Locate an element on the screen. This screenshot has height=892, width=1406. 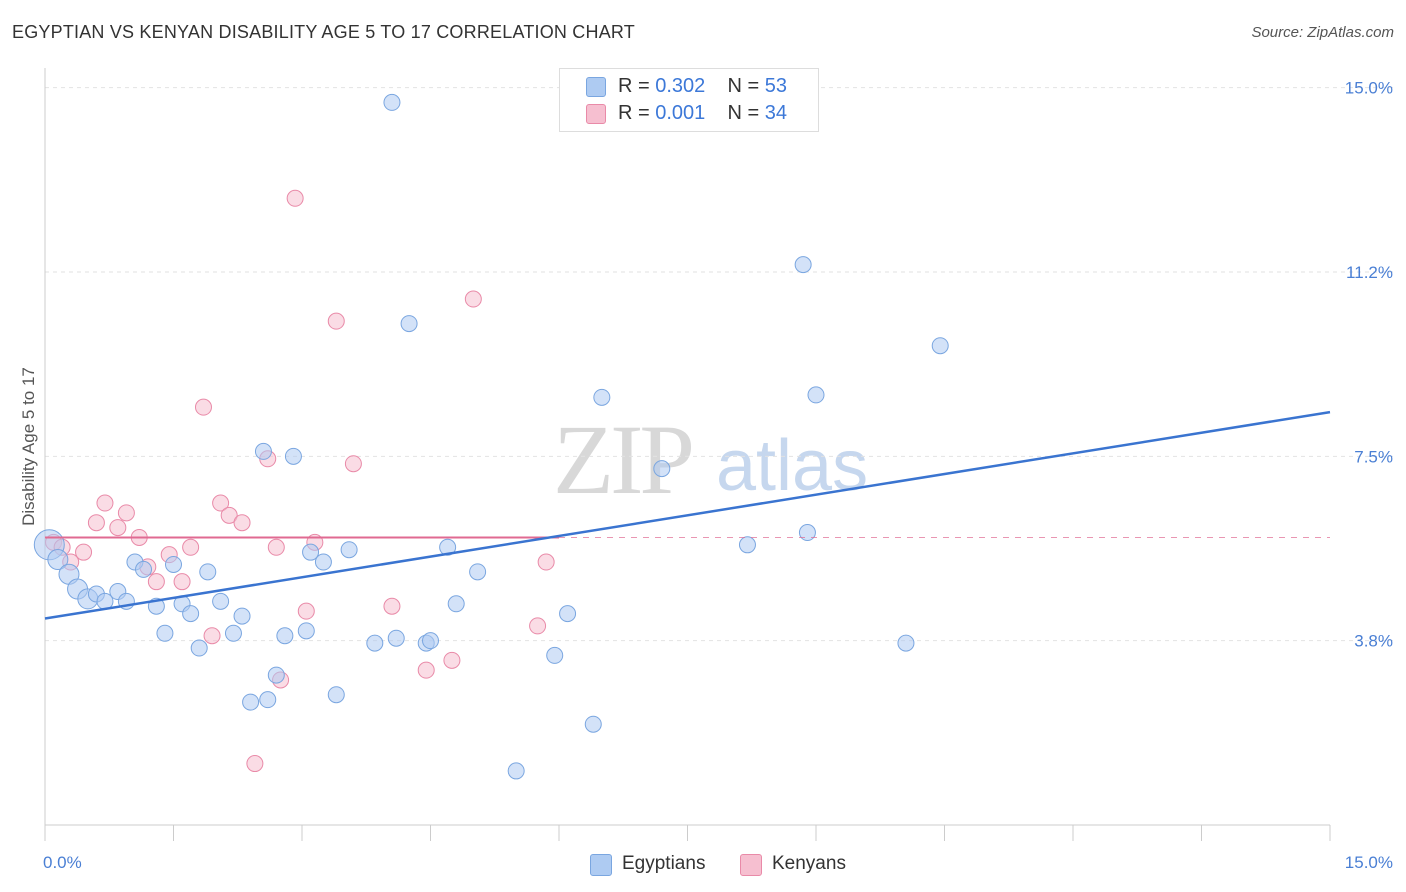
x-tick-label: 15.0% is located at coordinates (1369, 862).